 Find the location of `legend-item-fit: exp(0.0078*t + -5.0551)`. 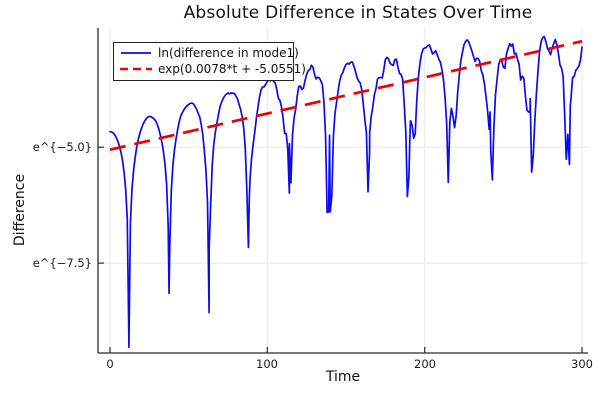

legend-item-fit: exp(0.0078*t + -5.0551) is located at coordinates (212, 69).